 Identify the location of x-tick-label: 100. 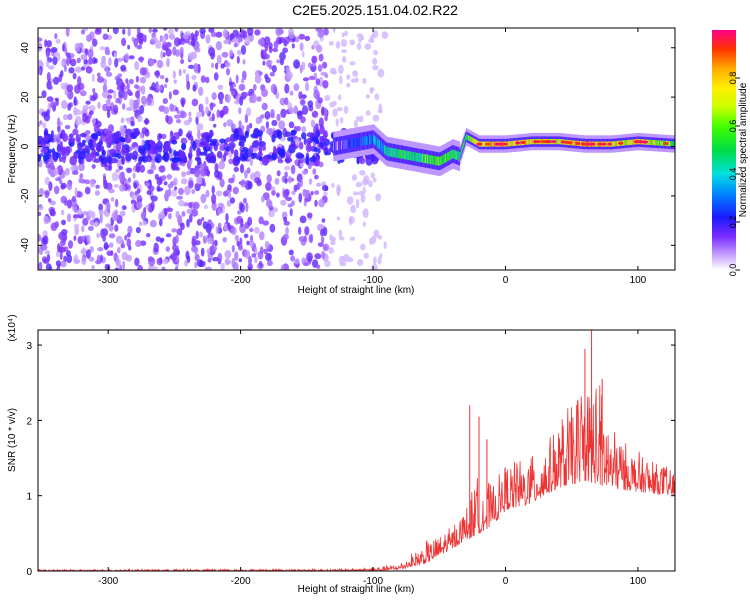
(638, 581).